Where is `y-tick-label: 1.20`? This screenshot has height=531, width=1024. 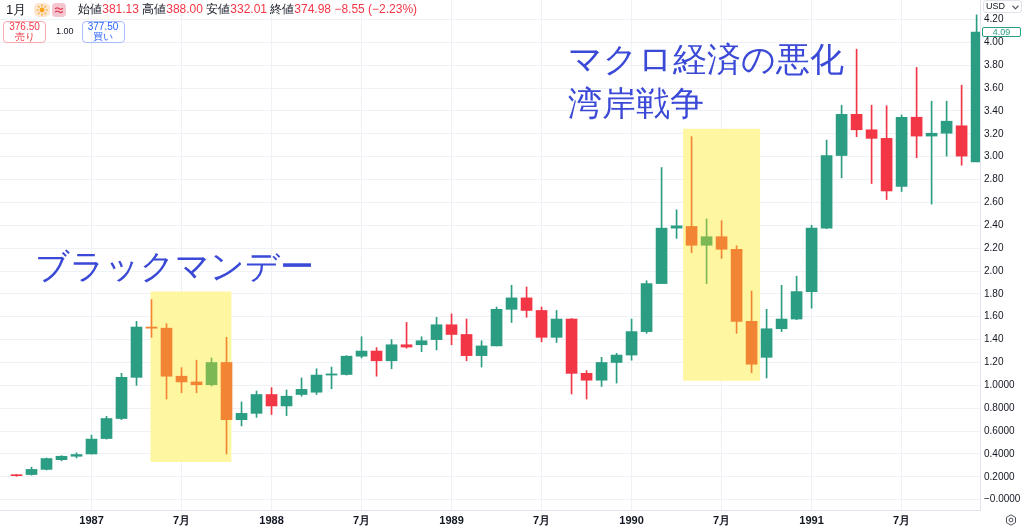 y-tick-label: 1.20 is located at coordinates (994, 362).